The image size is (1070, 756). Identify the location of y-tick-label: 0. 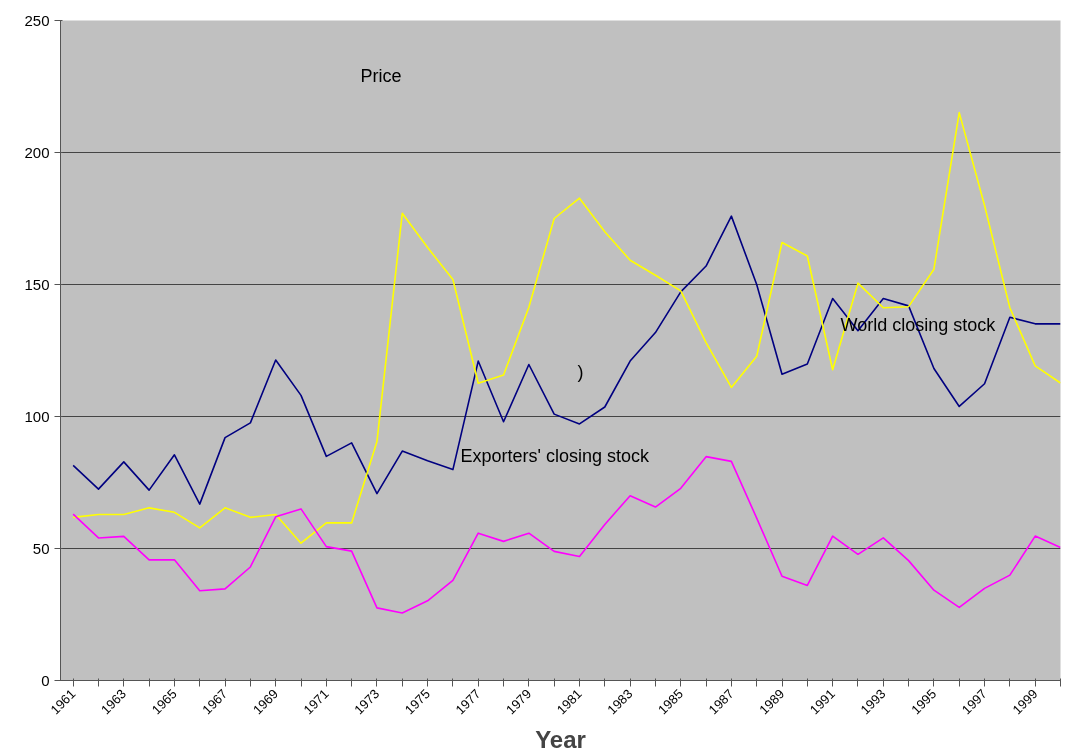
(45, 680).